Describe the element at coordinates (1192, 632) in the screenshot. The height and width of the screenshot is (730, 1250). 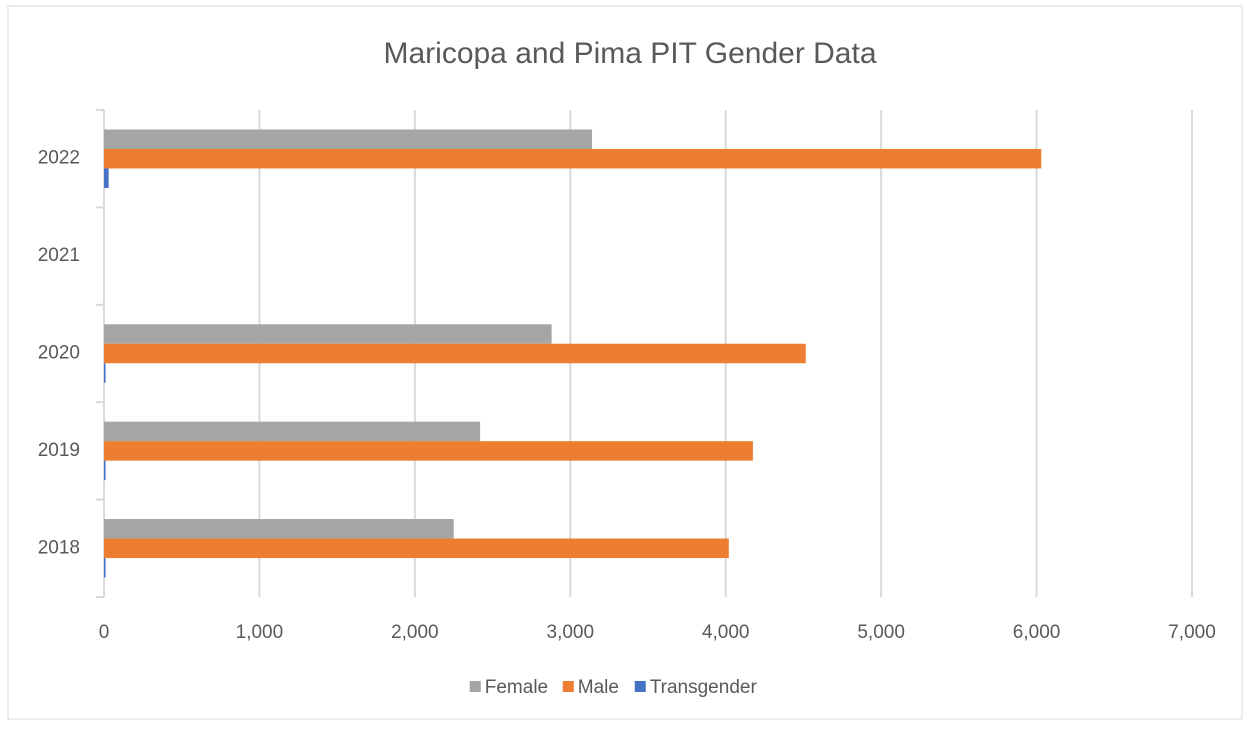
I see `x-tick-label: 7,000` at that location.